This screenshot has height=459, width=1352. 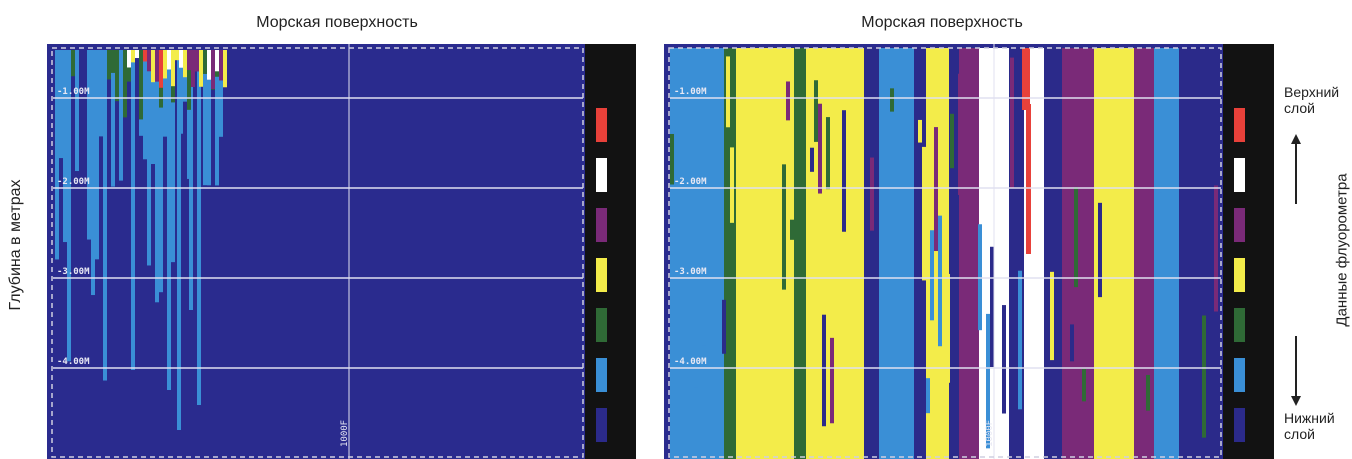 I want to click on legend-strip, so click(x=610, y=251).